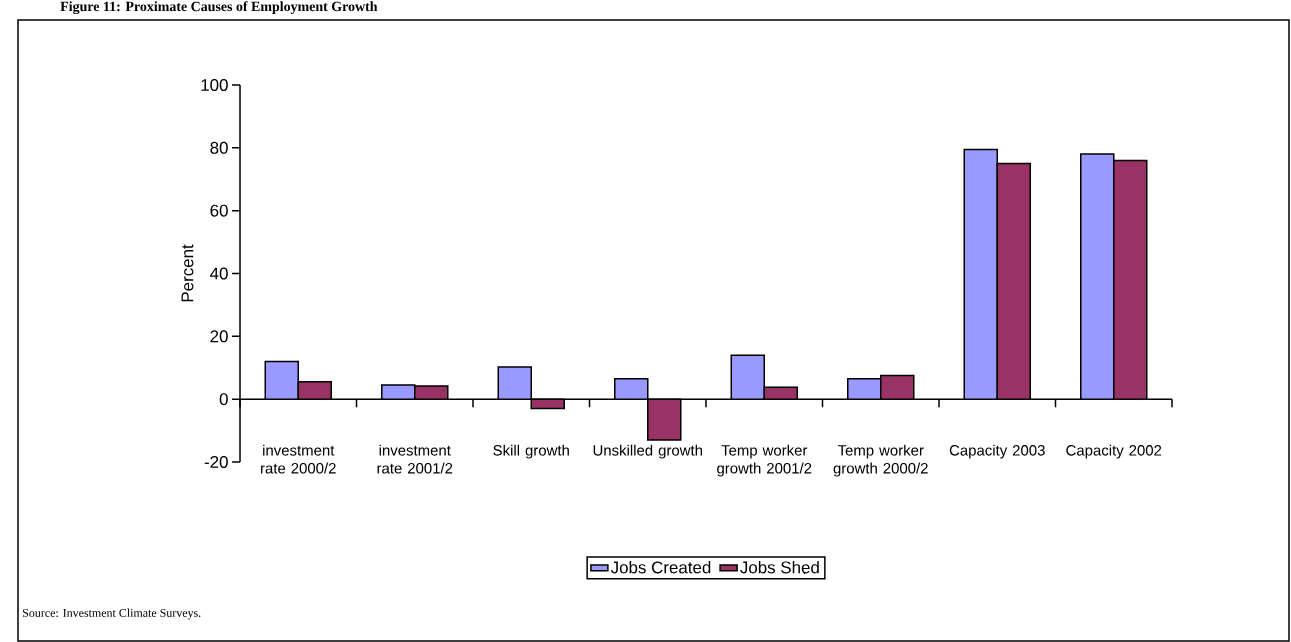 The width and height of the screenshot is (1291, 642). What do you see at coordinates (647, 451) in the screenshot?
I see `x-tick-label: Unskilled growth` at bounding box center [647, 451].